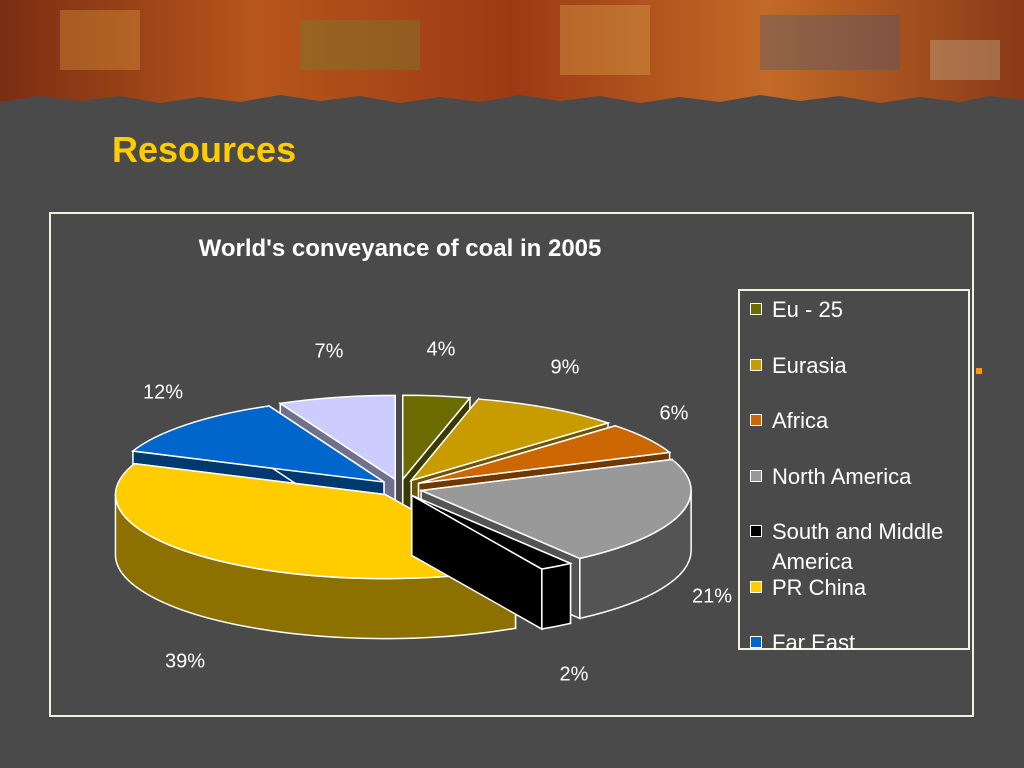 This screenshot has height=768, width=1024. I want to click on legend-label: Eurasia, so click(809, 365).